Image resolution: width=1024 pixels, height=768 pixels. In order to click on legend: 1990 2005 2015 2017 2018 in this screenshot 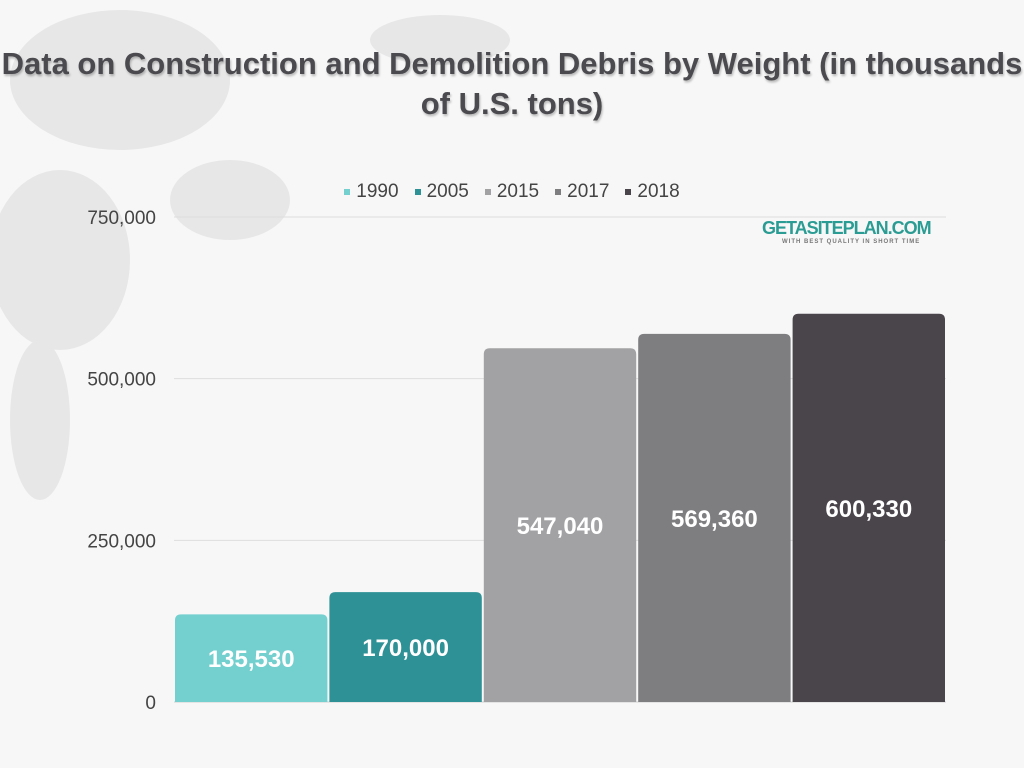, I will do `click(512, 192)`.